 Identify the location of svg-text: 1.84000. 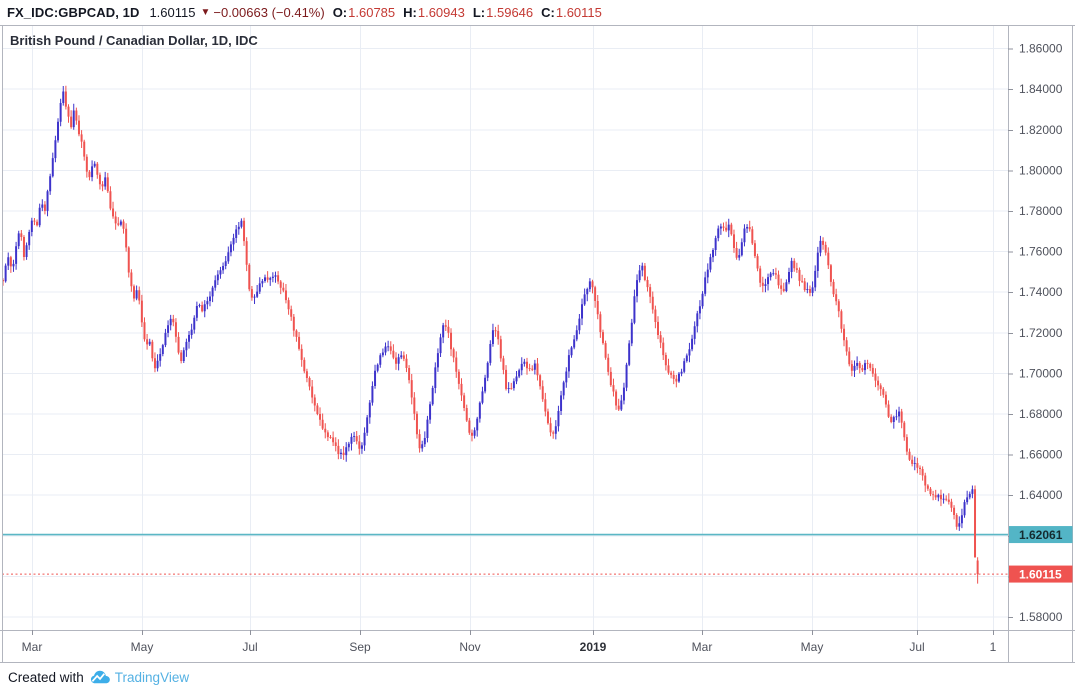
(1041, 89).